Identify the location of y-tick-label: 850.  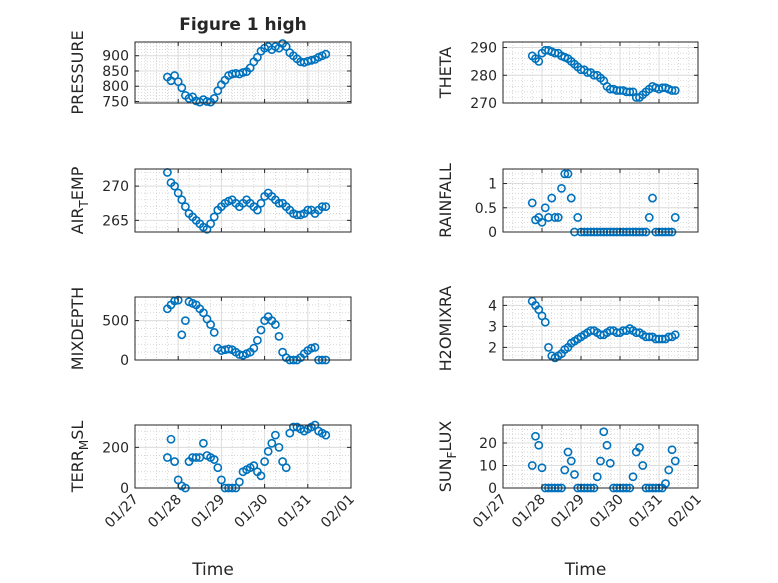
(115, 72).